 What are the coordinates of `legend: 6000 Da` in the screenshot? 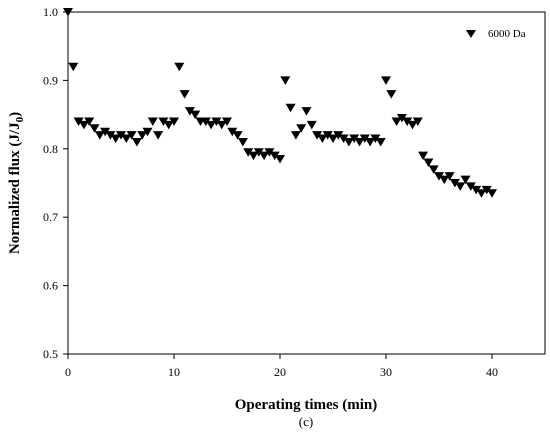 It's located at (496, 34).